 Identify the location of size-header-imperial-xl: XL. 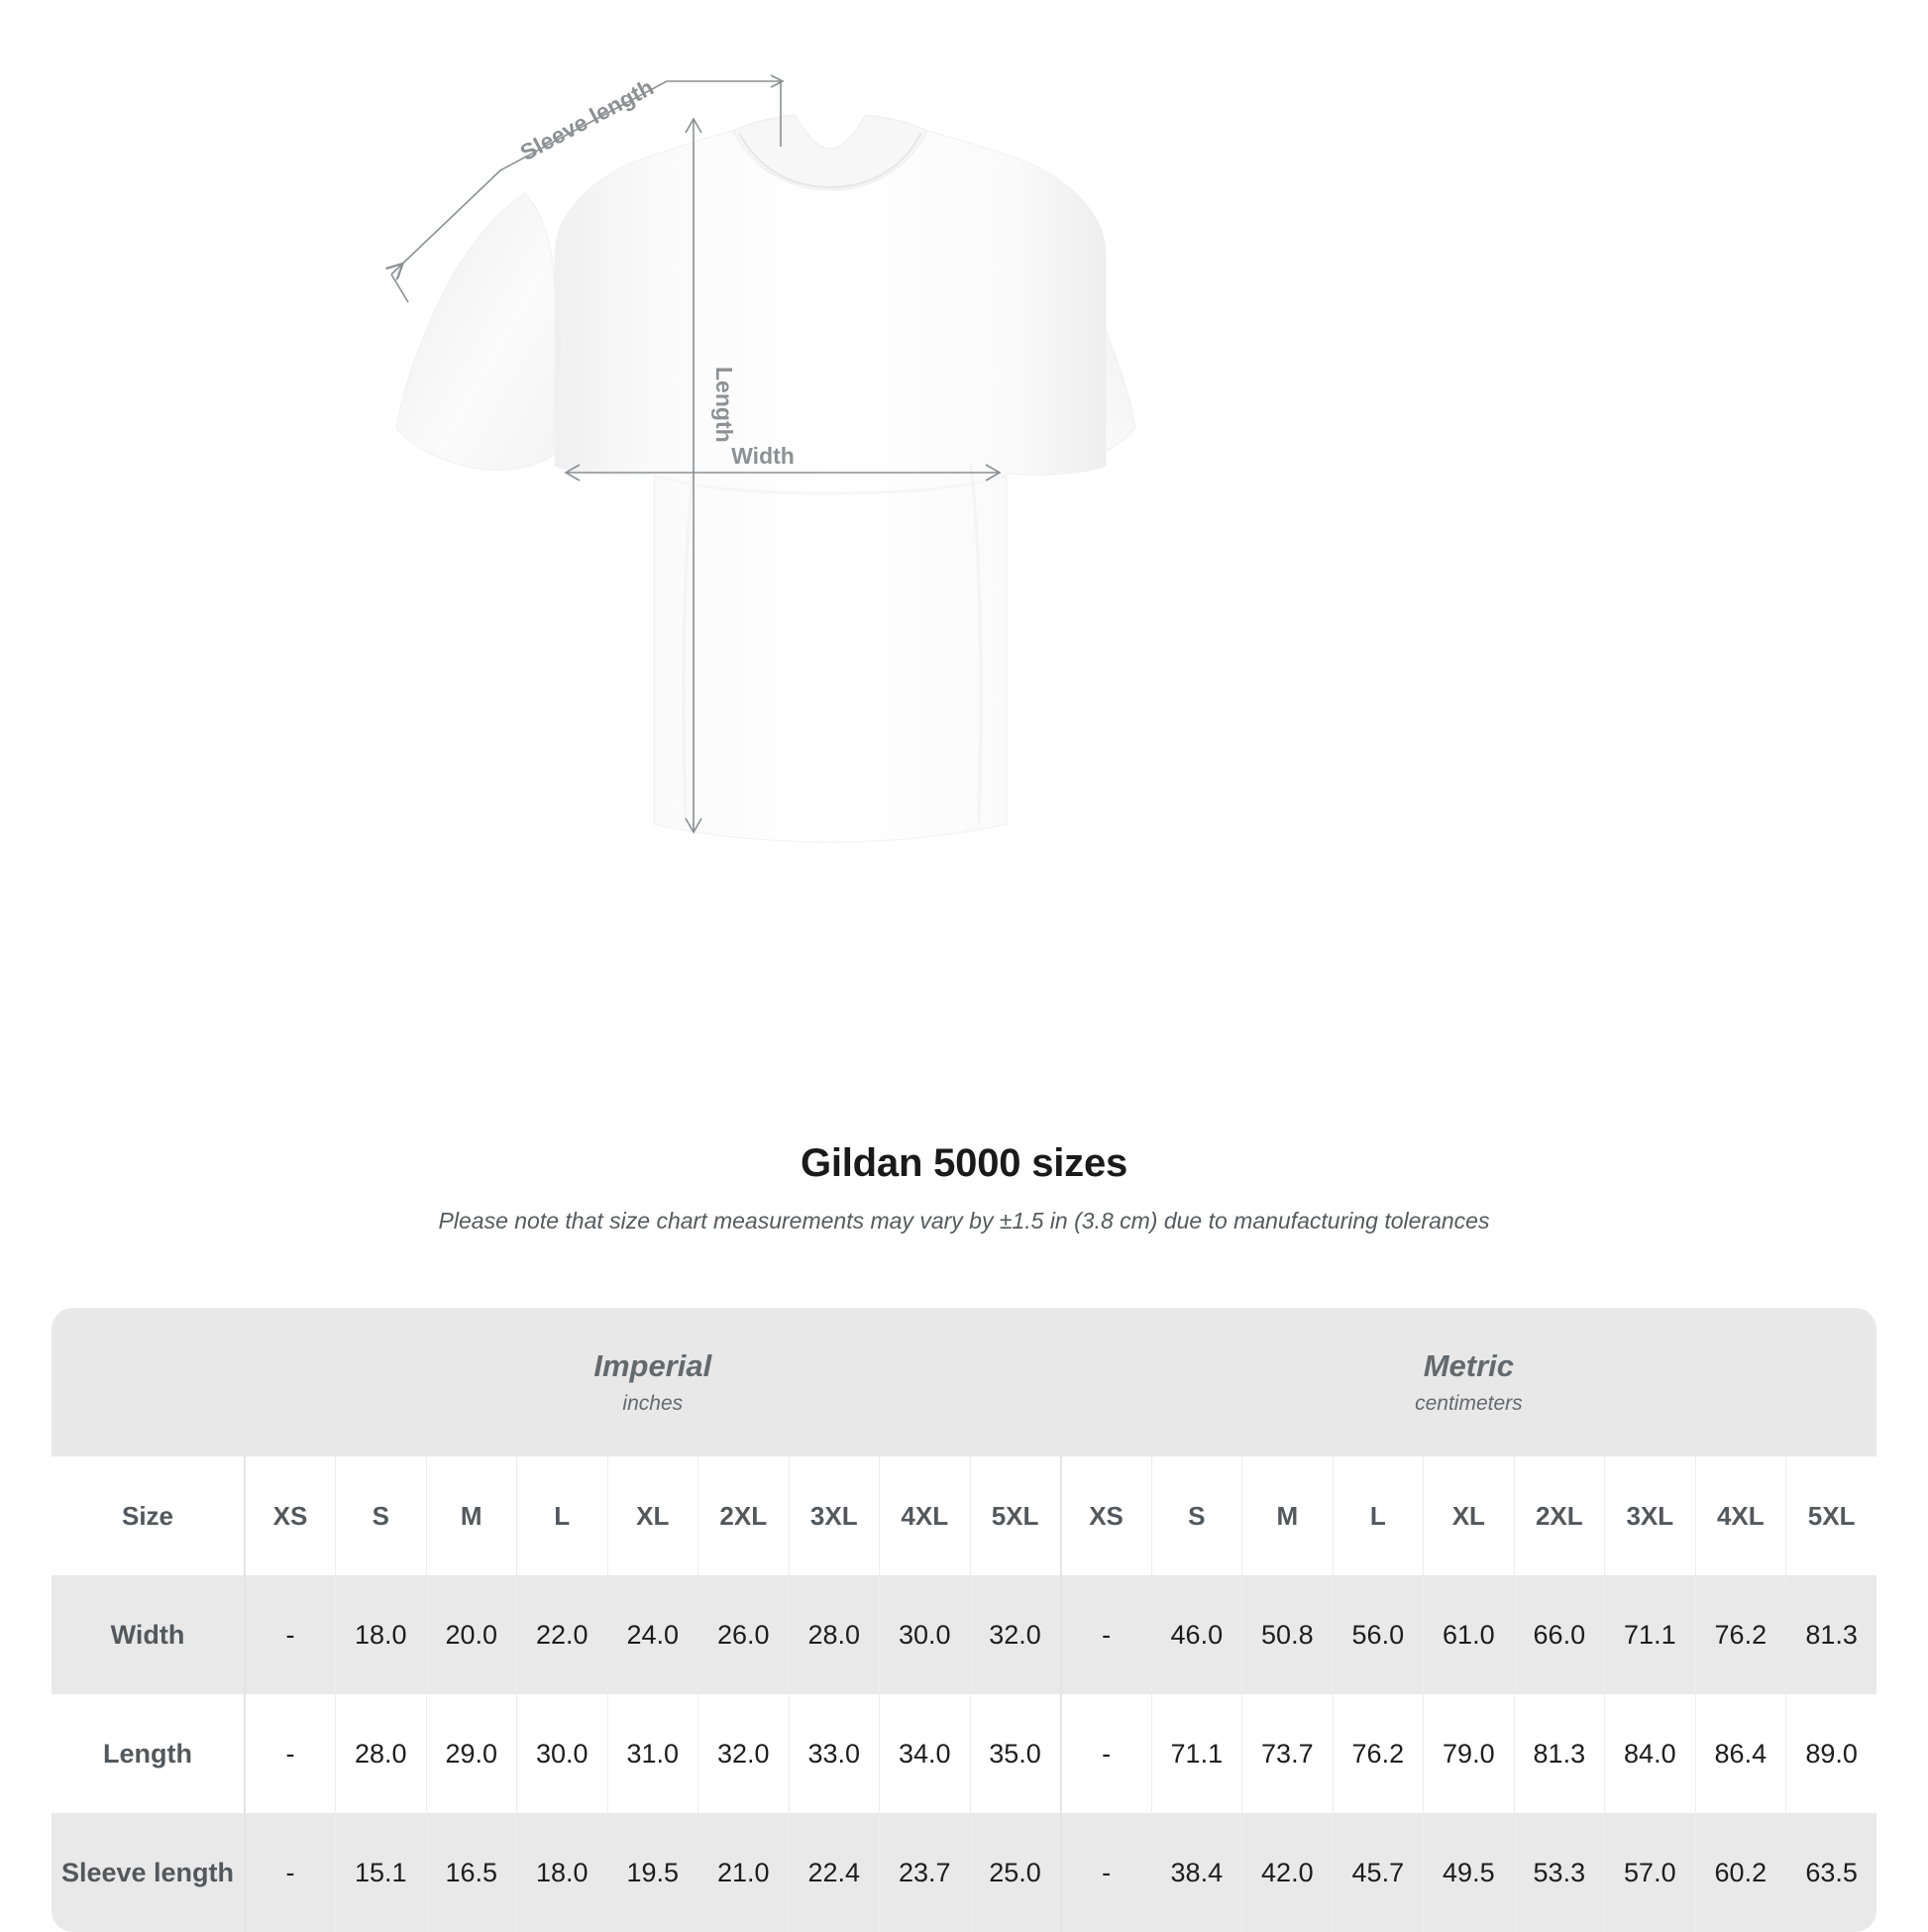
(652, 1516).